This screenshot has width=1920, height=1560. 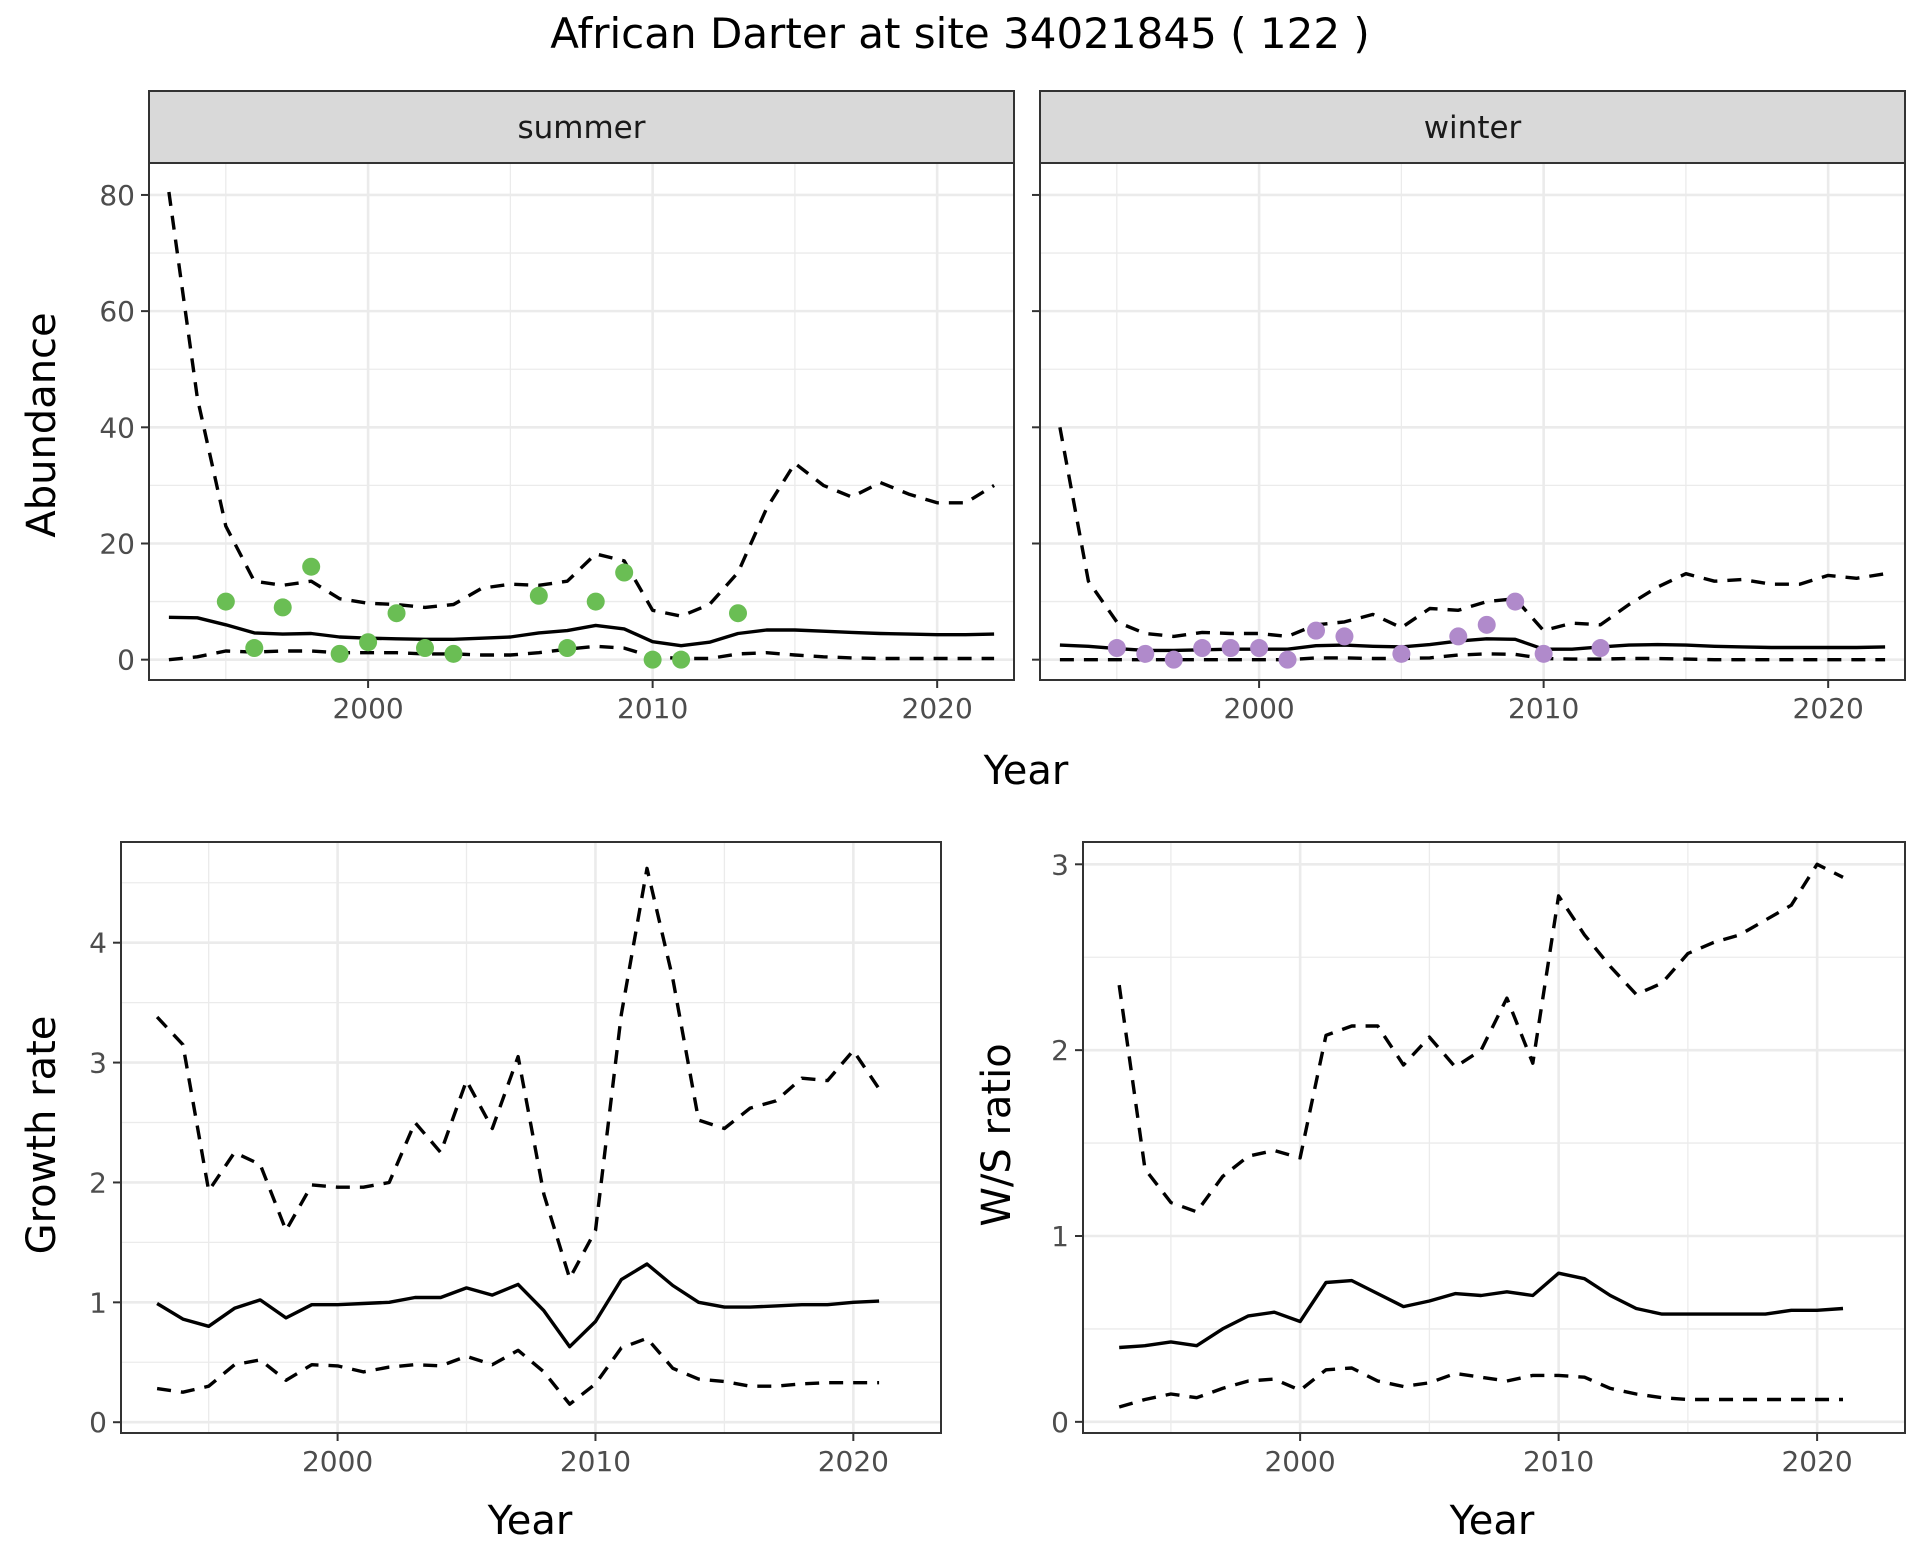 What do you see at coordinates (367, 708) in the screenshot?
I see `summer-x-tick-label: 2000` at bounding box center [367, 708].